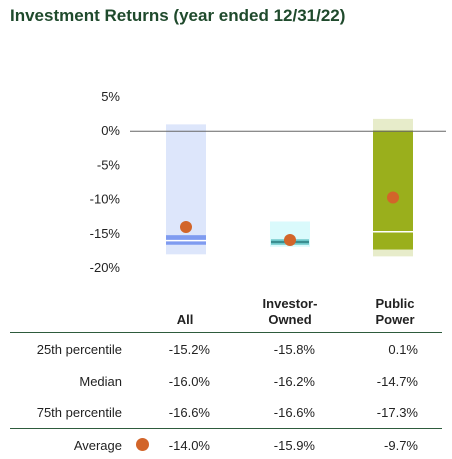 This screenshot has width=452, height=459. Describe the element at coordinates (294, 381) in the screenshot. I see `cell-investor-owned: -16.2%` at that location.